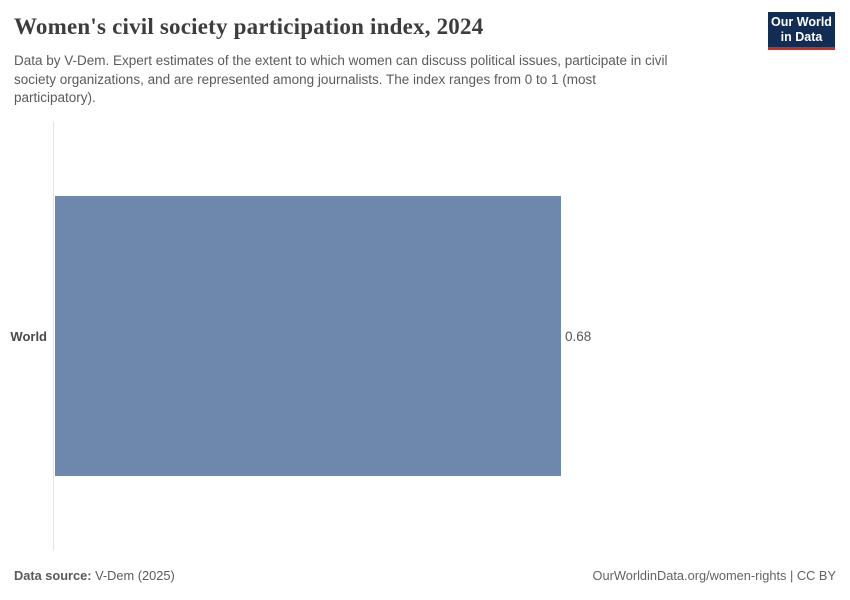 This screenshot has height=600, width=850. I want to click on owid-logo-stripe, so click(801, 48).